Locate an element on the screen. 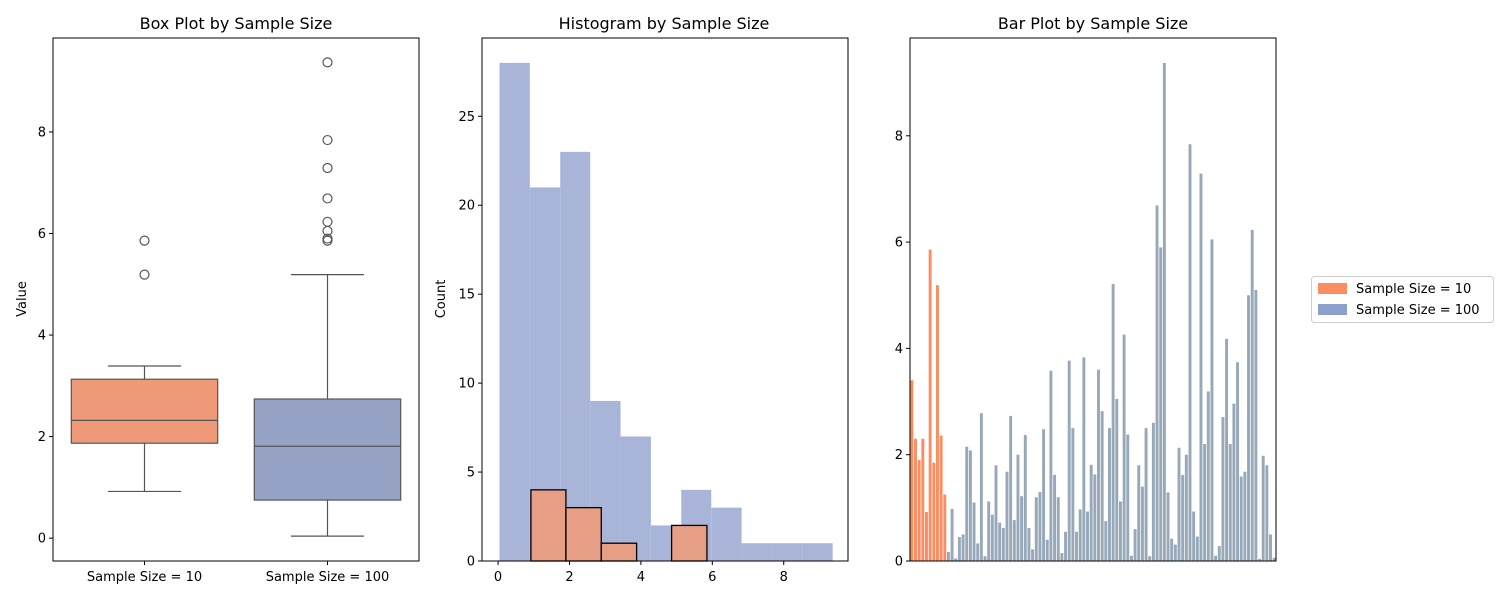  histogram-xtick-label: 6 is located at coordinates (712, 577).